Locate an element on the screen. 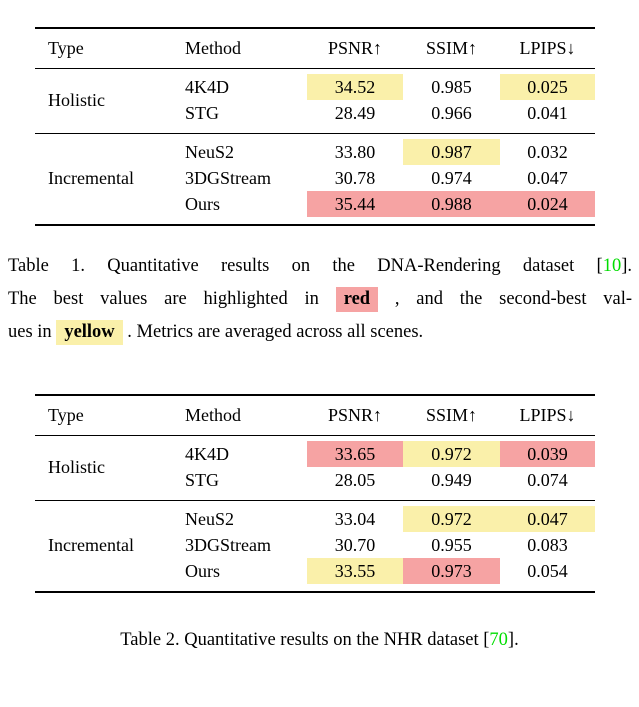  table-row: 3DGStream 30.70 0.955 0.083 is located at coordinates (383, 545).